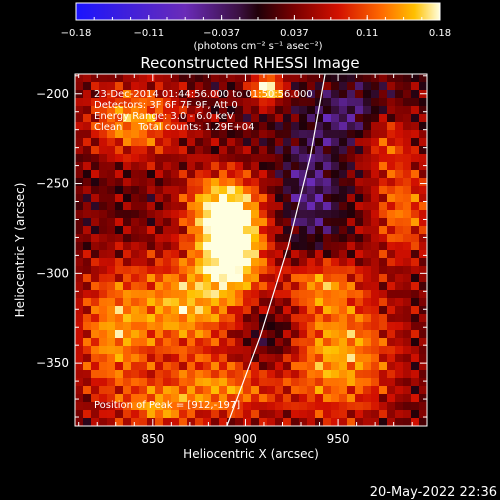  What do you see at coordinates (148, 33) in the screenshot?
I see `colorbar-tick-label: −0.11` at bounding box center [148, 33].